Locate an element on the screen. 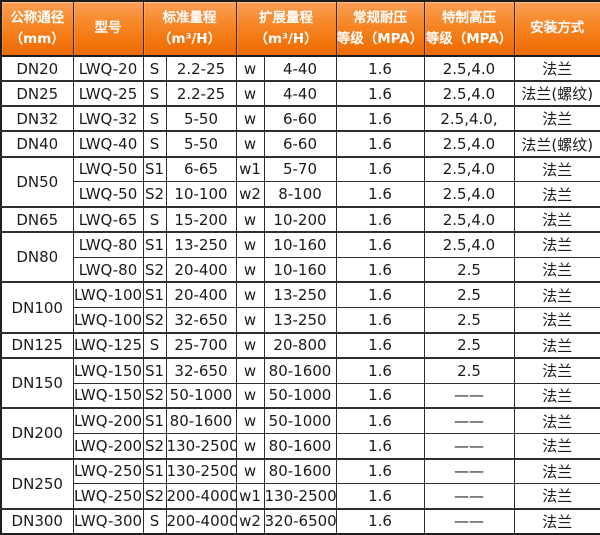  cell-model: LWQ-125 is located at coordinates (108, 345).